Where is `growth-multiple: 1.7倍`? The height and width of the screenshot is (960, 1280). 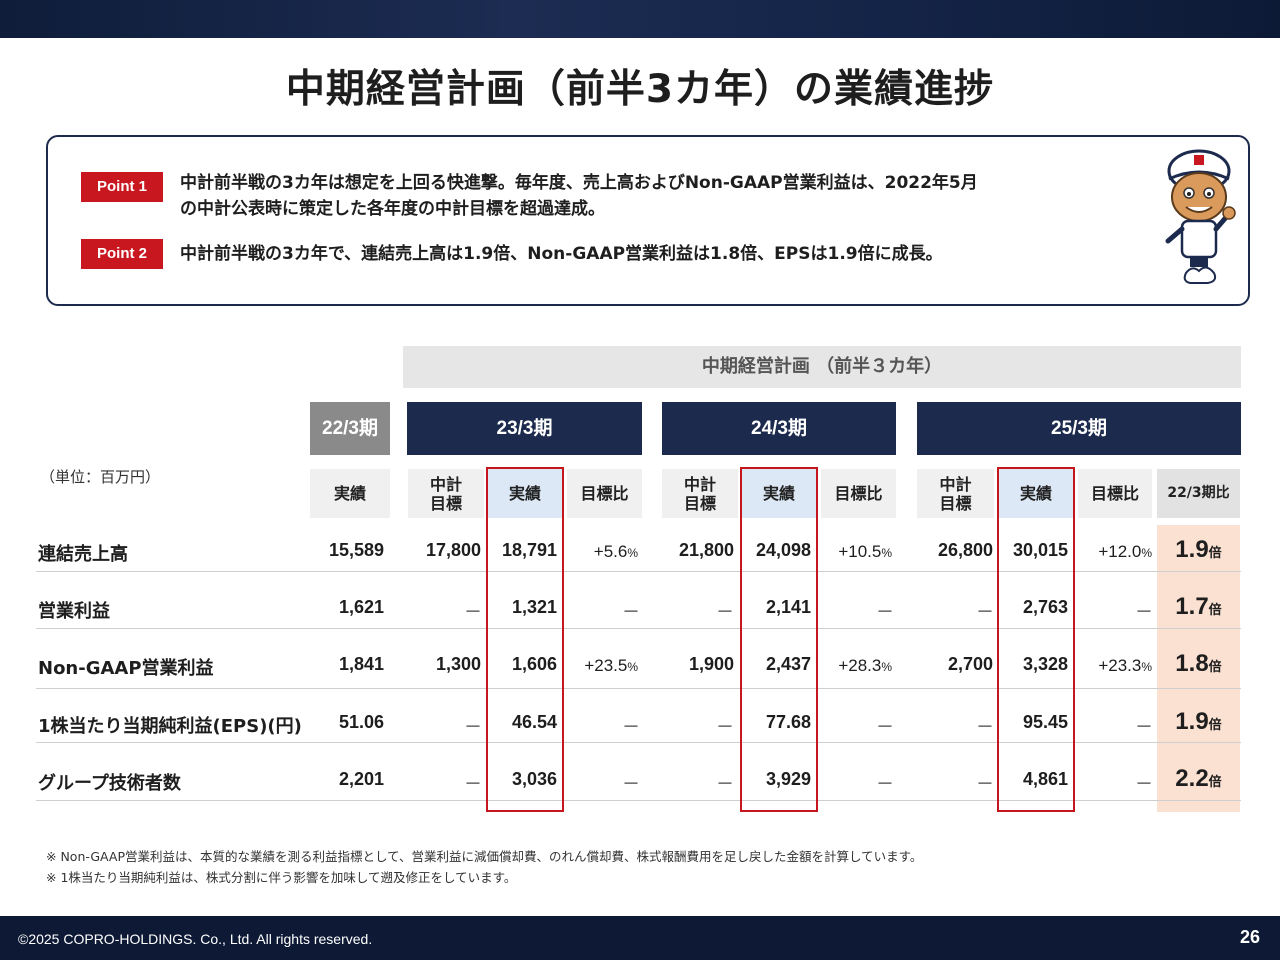 growth-multiple: 1.7倍 is located at coordinates (1198, 606).